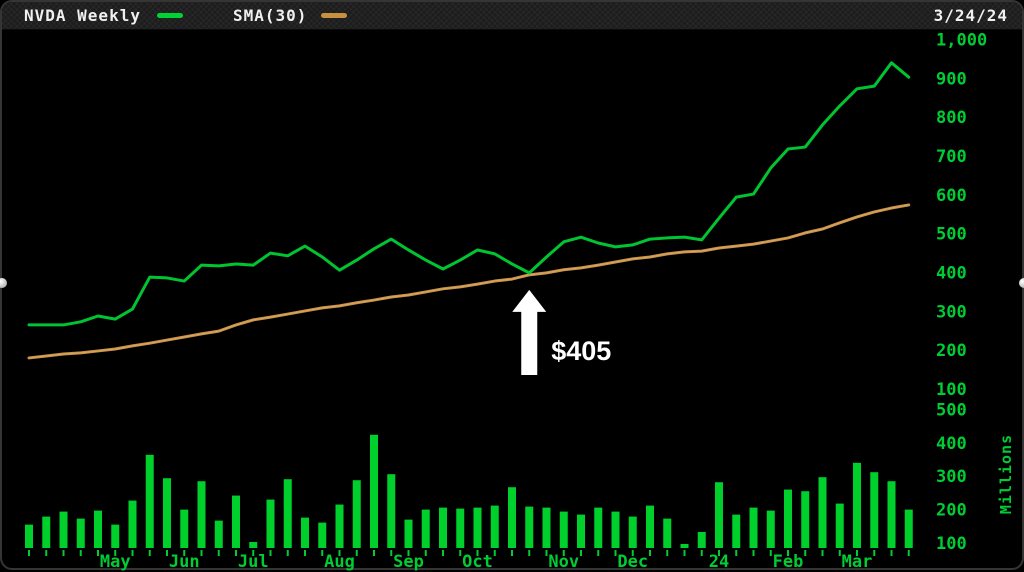 The height and width of the screenshot is (572, 1024). I want to click on symbol-title: NVDA Weekly, so click(82, 15).